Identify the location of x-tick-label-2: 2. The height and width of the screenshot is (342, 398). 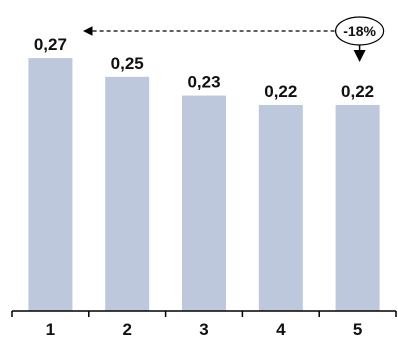
(126, 329).